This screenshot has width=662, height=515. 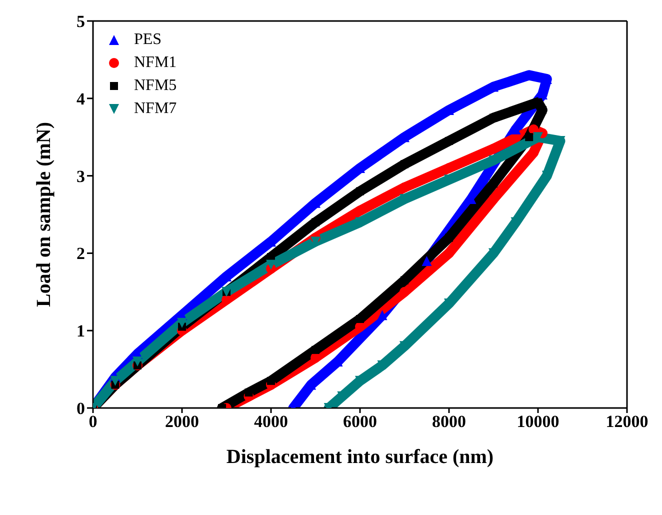 I want to click on x-tick-label: 10000, so click(x=538, y=422).